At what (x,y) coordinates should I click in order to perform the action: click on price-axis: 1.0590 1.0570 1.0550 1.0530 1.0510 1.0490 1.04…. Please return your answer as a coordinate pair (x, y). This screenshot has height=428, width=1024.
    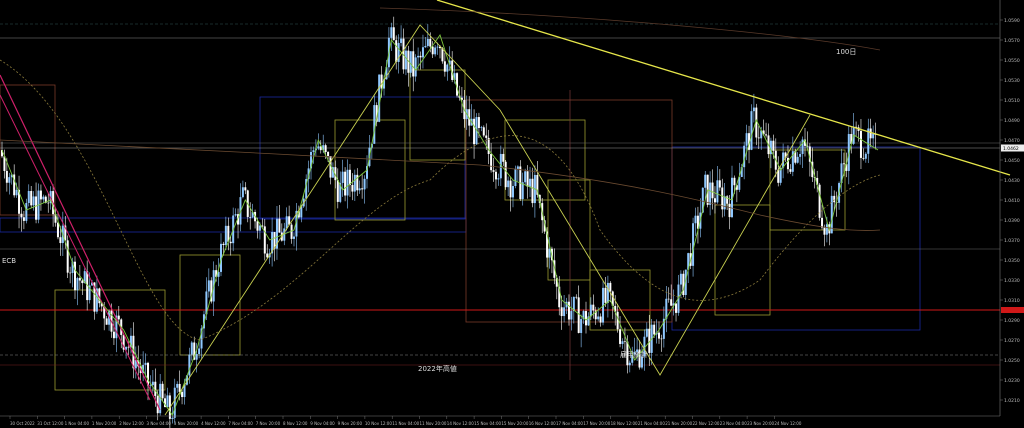
    Looking at the image, I should click on (1011, 208).